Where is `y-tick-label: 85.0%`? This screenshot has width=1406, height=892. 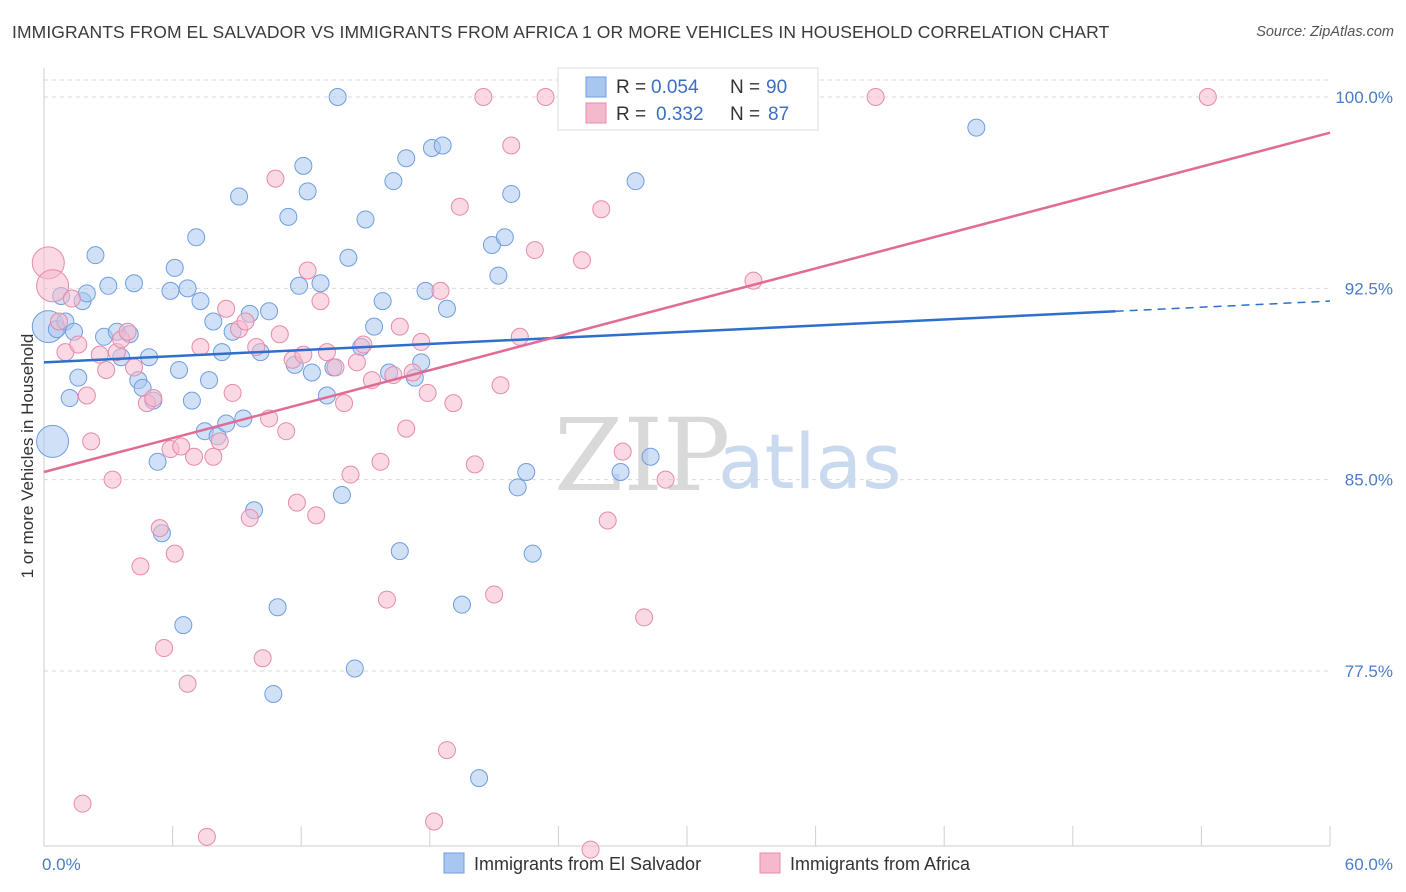
y-tick-label: 85.0% is located at coordinates (1369, 480).